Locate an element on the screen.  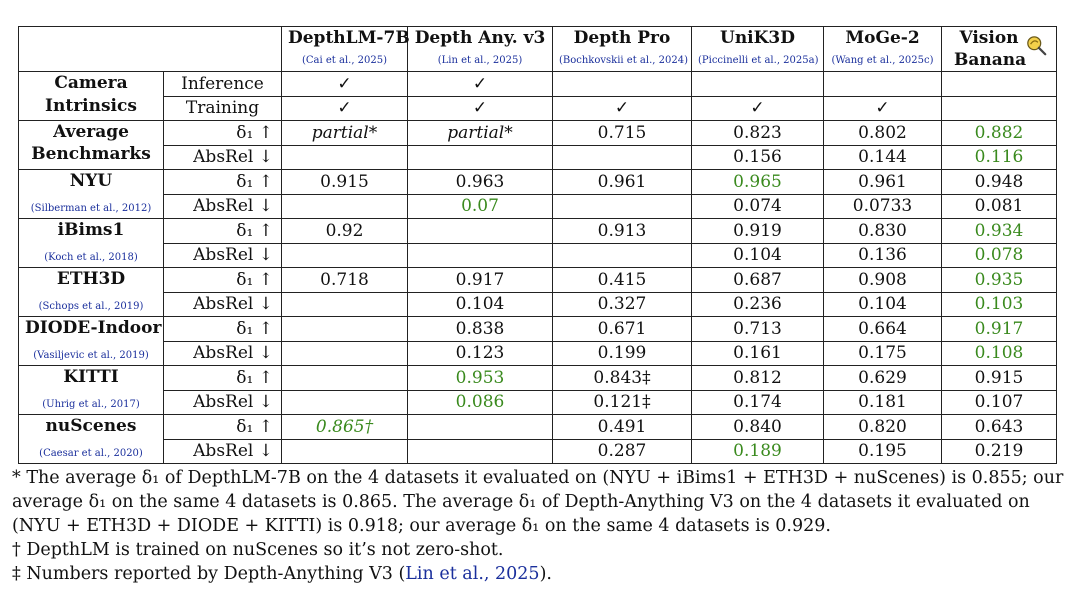
value-cell: 0.687 is located at coordinates (757, 280).